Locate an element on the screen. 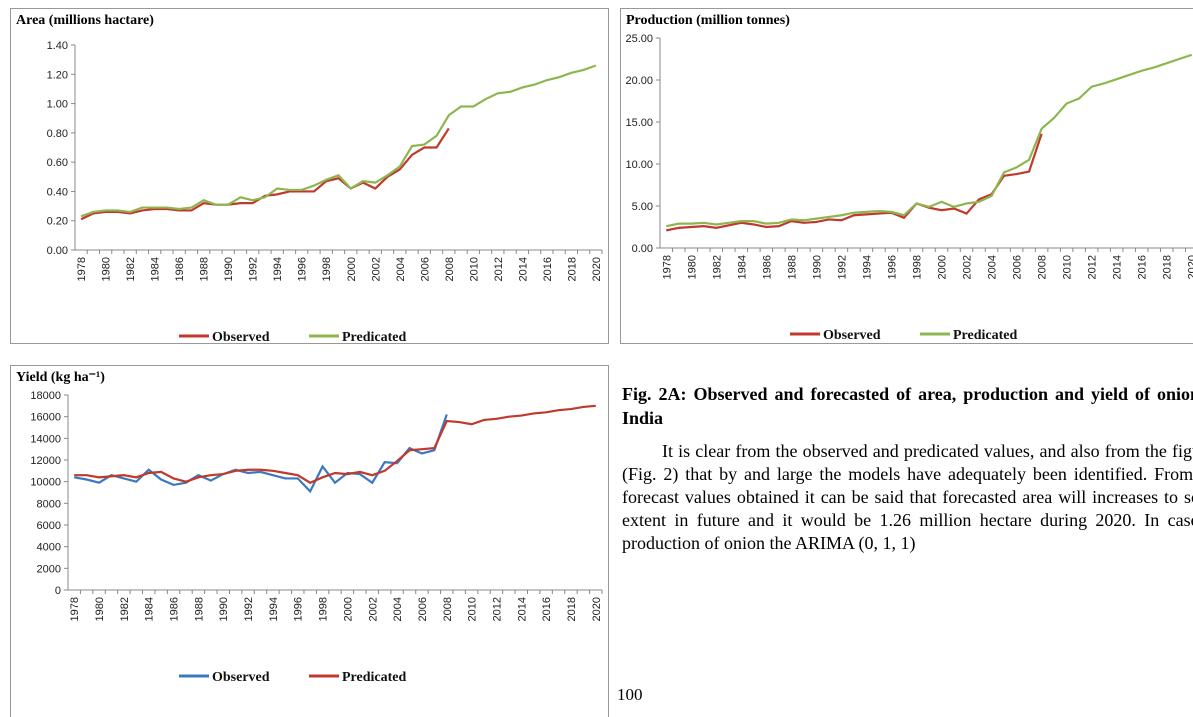  x-tick-label: 2004 is located at coordinates (401, 269).